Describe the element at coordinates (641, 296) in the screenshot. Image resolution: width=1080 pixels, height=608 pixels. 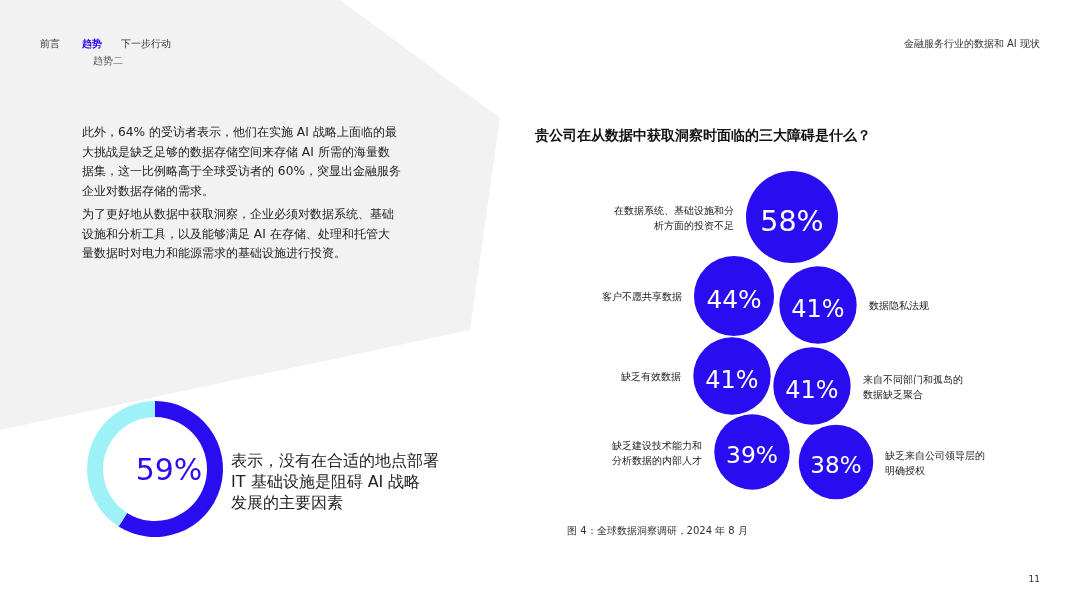
I see `category-label: 客户不愿共享数据` at that location.